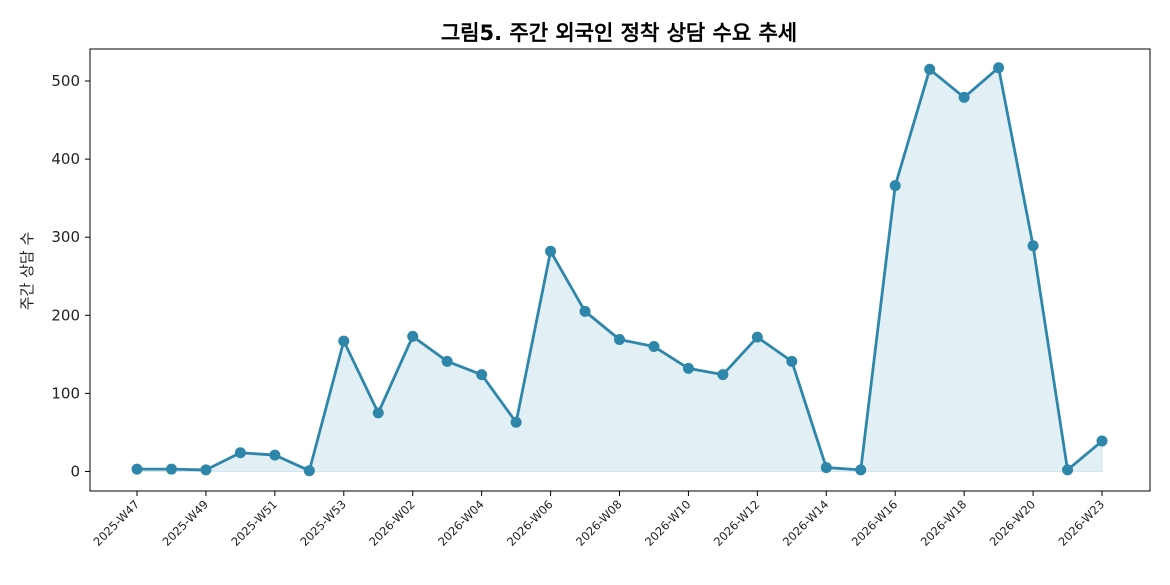 This screenshot has width=1170, height=585. What do you see at coordinates (344, 341) in the screenshot?
I see `data-point: 2025-W53: 167` at bounding box center [344, 341].